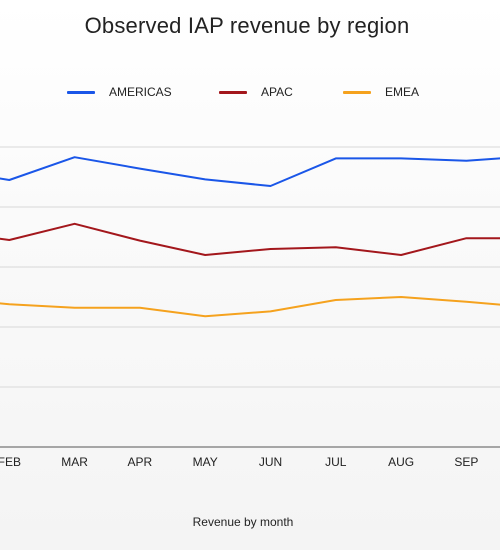  What do you see at coordinates (81, 92) in the screenshot?
I see `legend-swatch-americas` at bounding box center [81, 92].